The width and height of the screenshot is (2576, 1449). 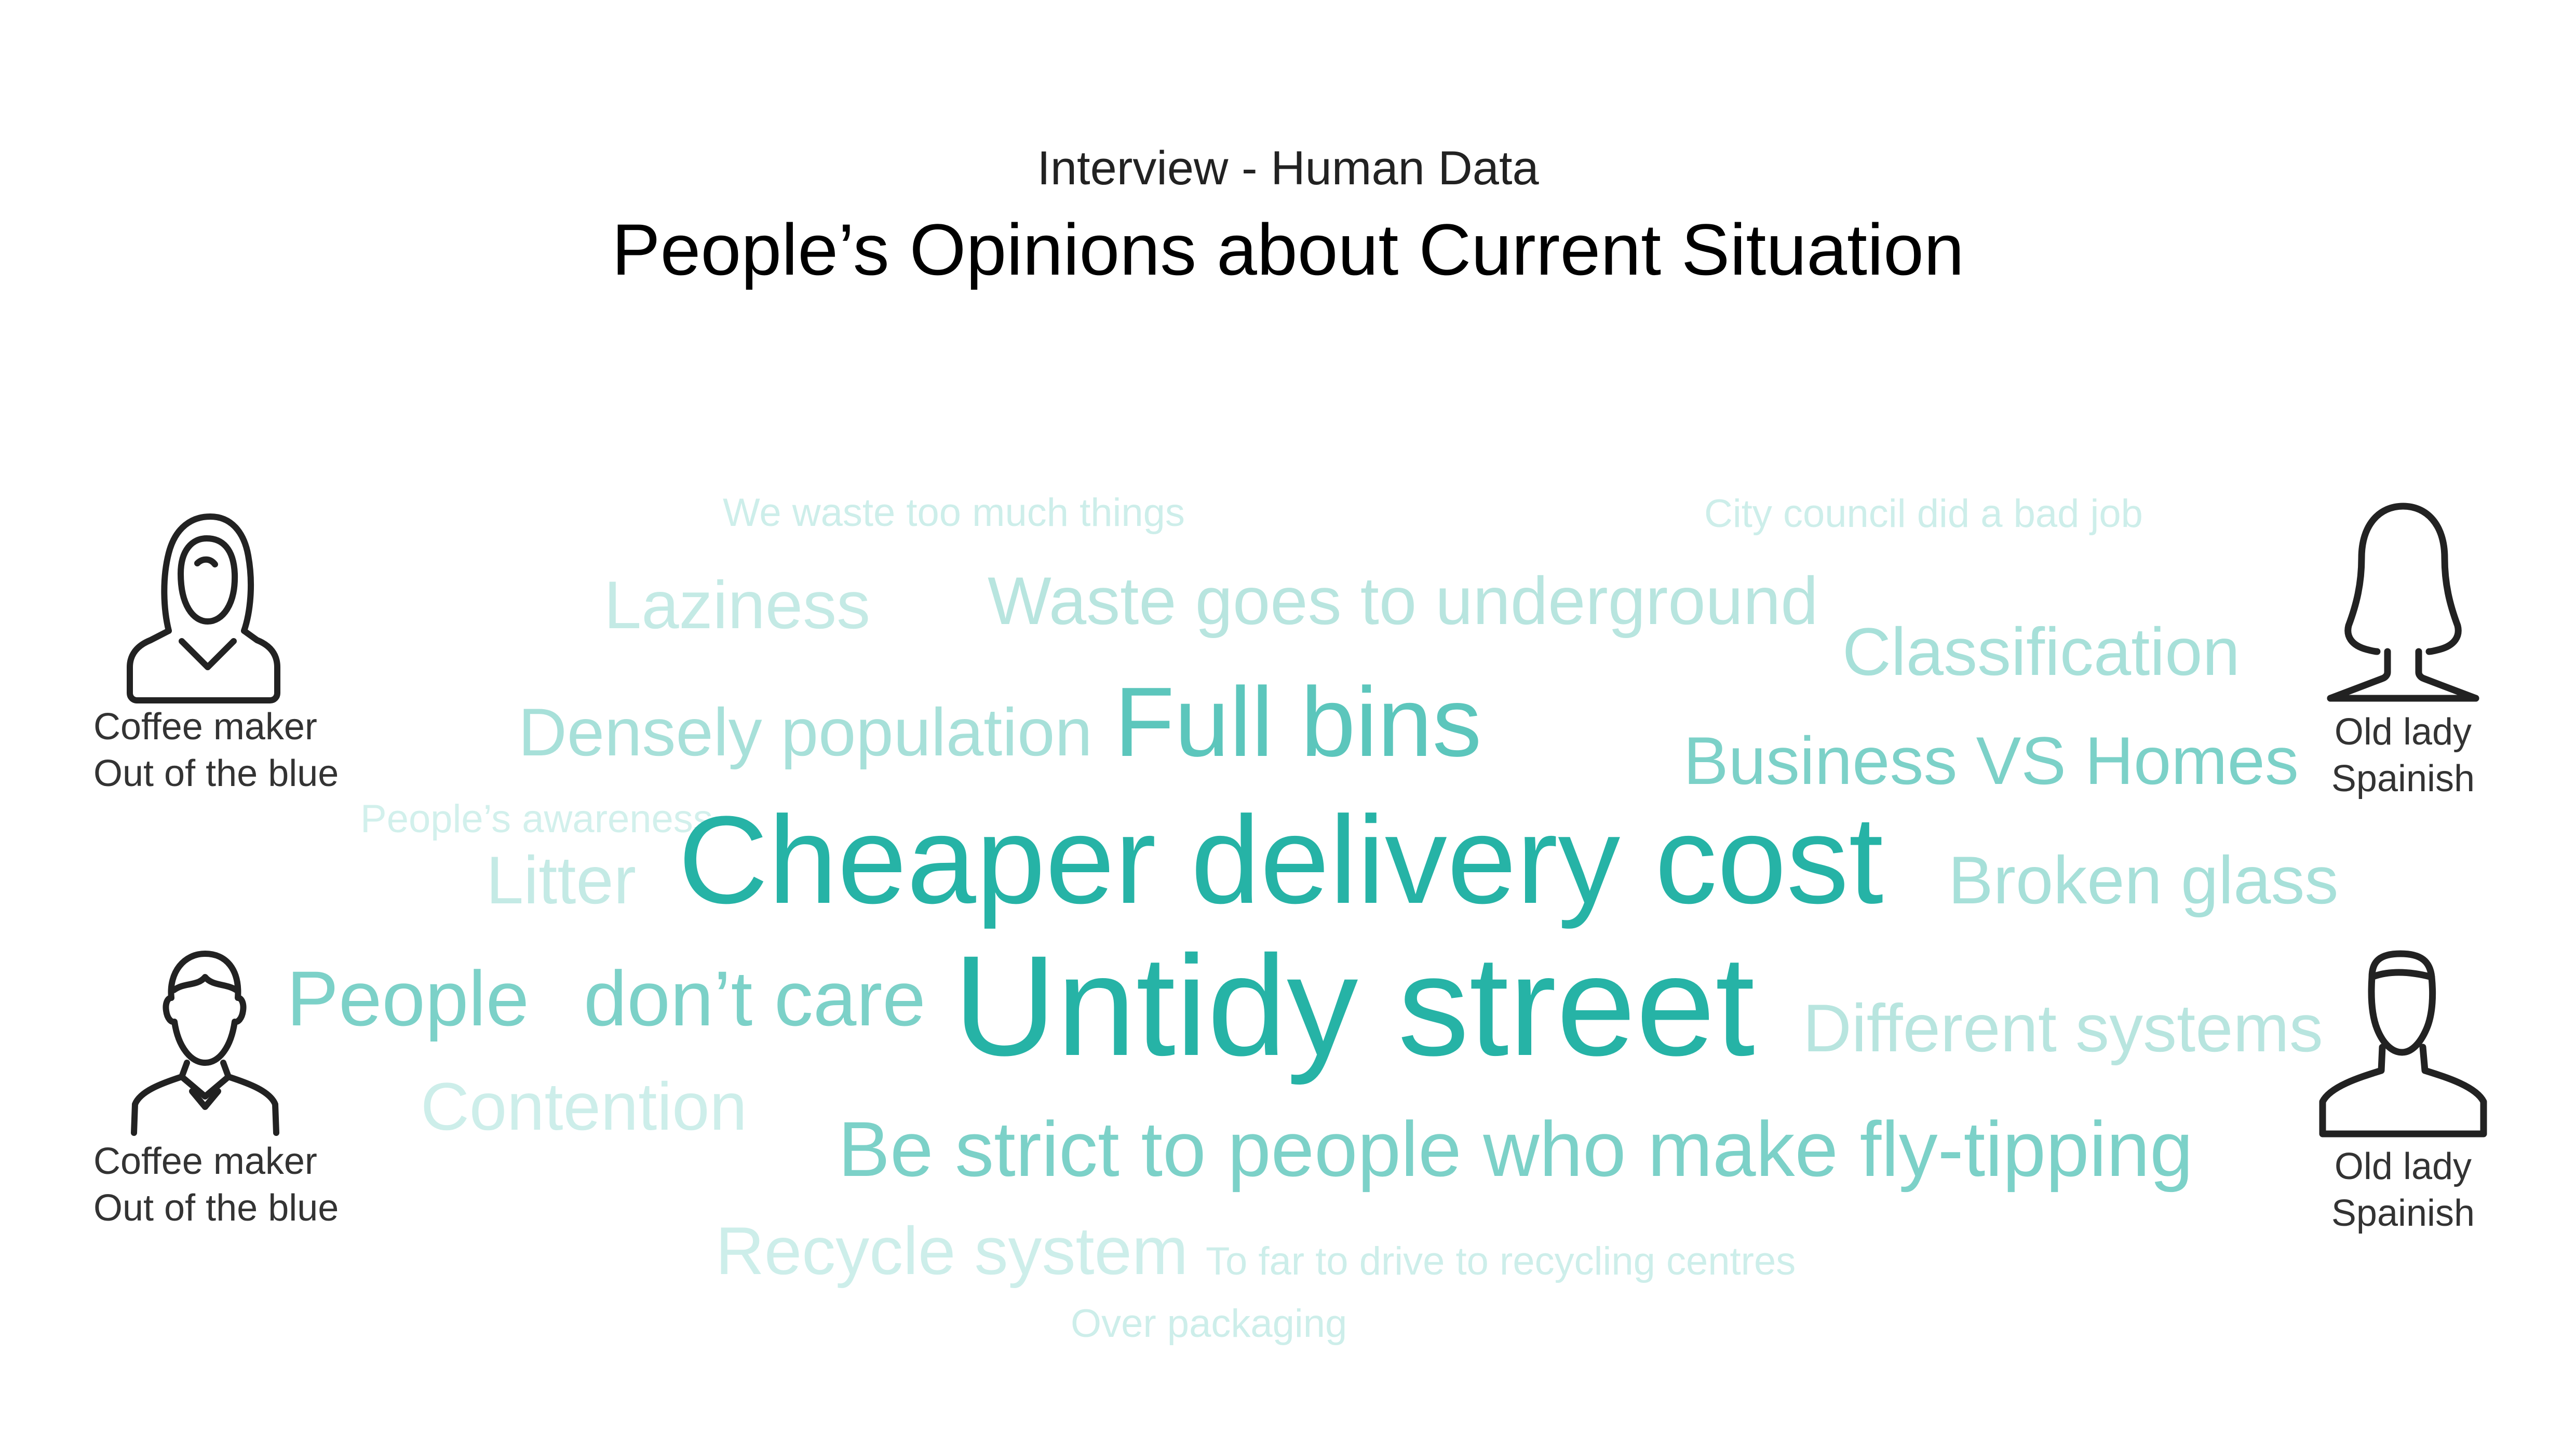 What do you see at coordinates (805, 732) in the screenshot?
I see `word-densely-population: Densely population` at bounding box center [805, 732].